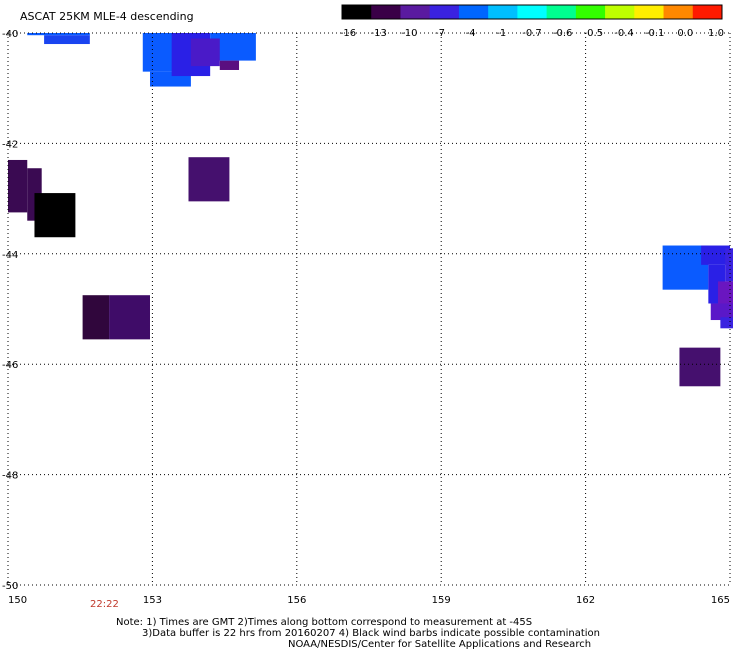  What do you see at coordinates (10, 255) in the screenshot?
I see `lat-tick-label: -44` at bounding box center [10, 255].